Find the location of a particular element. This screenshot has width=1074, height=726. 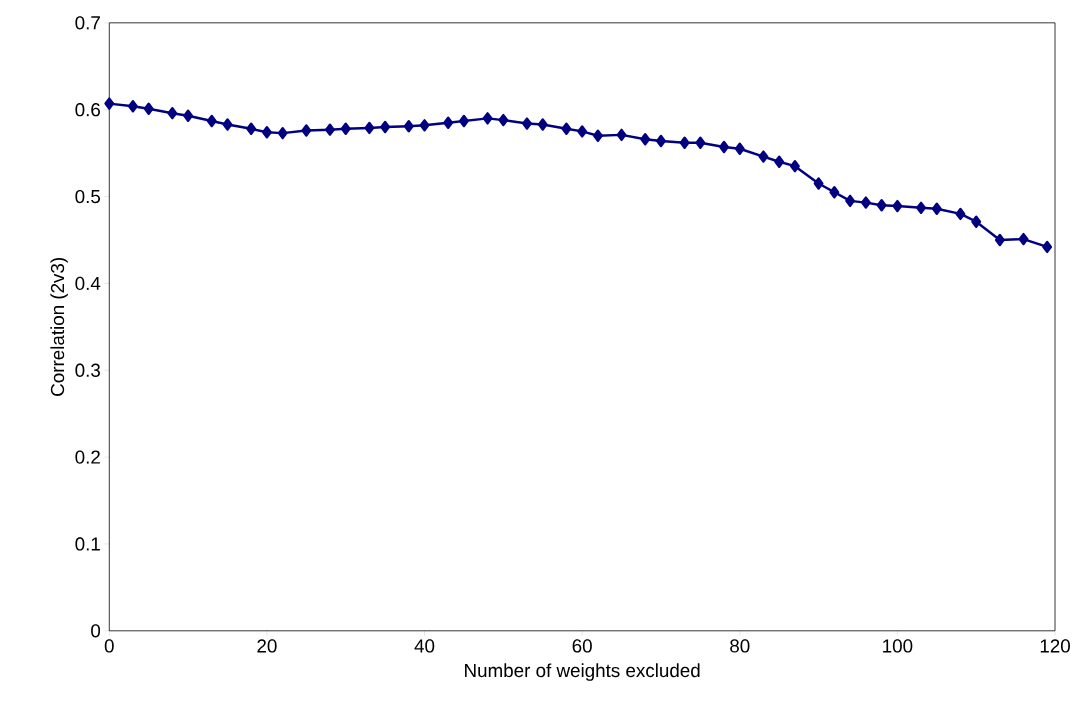

y-tick-label: 0 is located at coordinates (96, 631).